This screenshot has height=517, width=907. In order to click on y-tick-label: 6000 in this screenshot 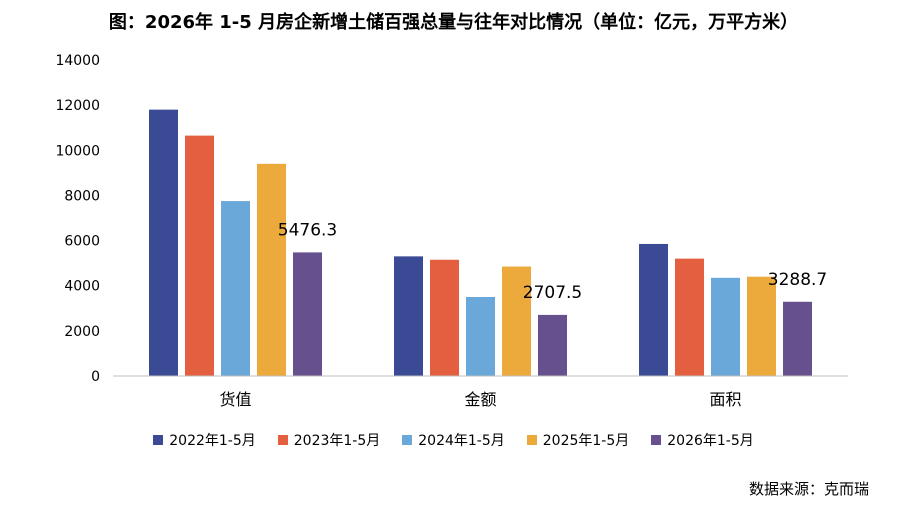, I will do `click(82, 242)`.